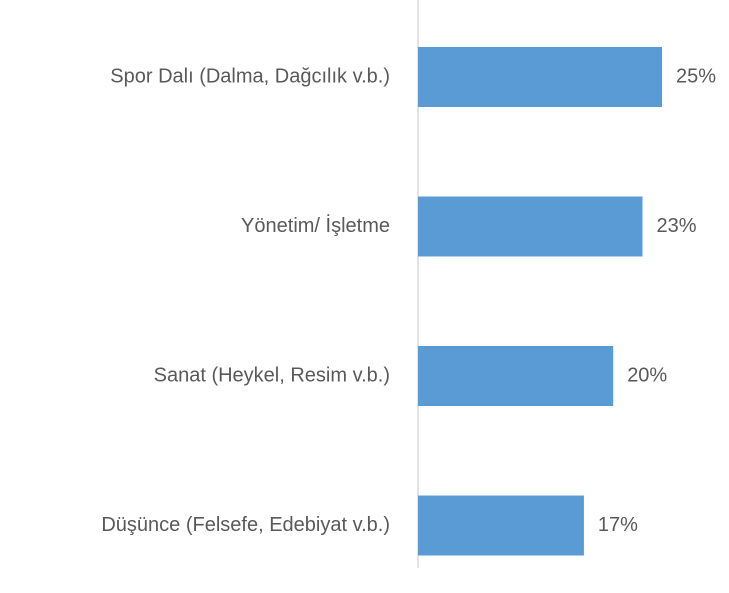  What do you see at coordinates (315, 225) in the screenshot?
I see `y-tick-label: Yönetim/ İşletme` at bounding box center [315, 225].